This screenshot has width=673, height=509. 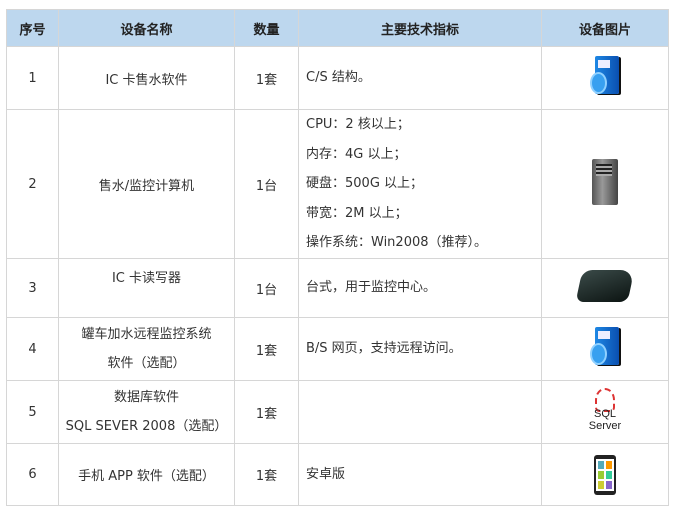 I want to click on row-name: 售水/监控计算机, so click(x=146, y=184).